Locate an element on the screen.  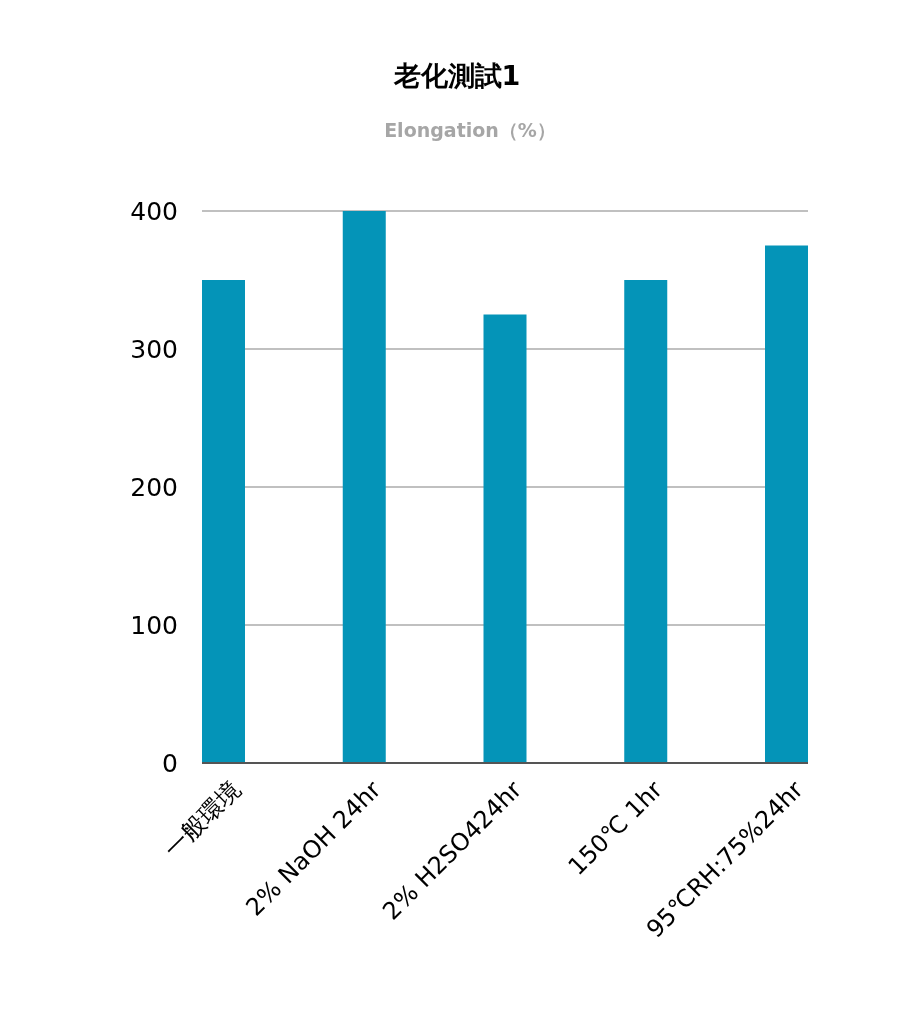
y-tick-label: 300 is located at coordinates (154, 349).